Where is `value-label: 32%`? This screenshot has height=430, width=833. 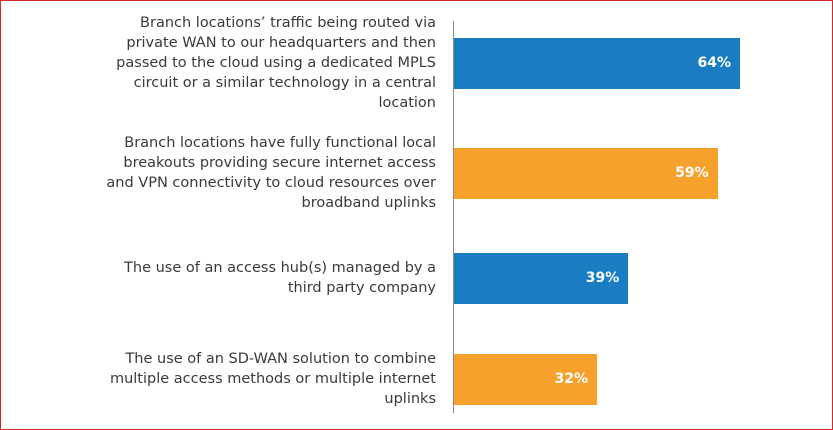 value-label: 32% is located at coordinates (571, 379).